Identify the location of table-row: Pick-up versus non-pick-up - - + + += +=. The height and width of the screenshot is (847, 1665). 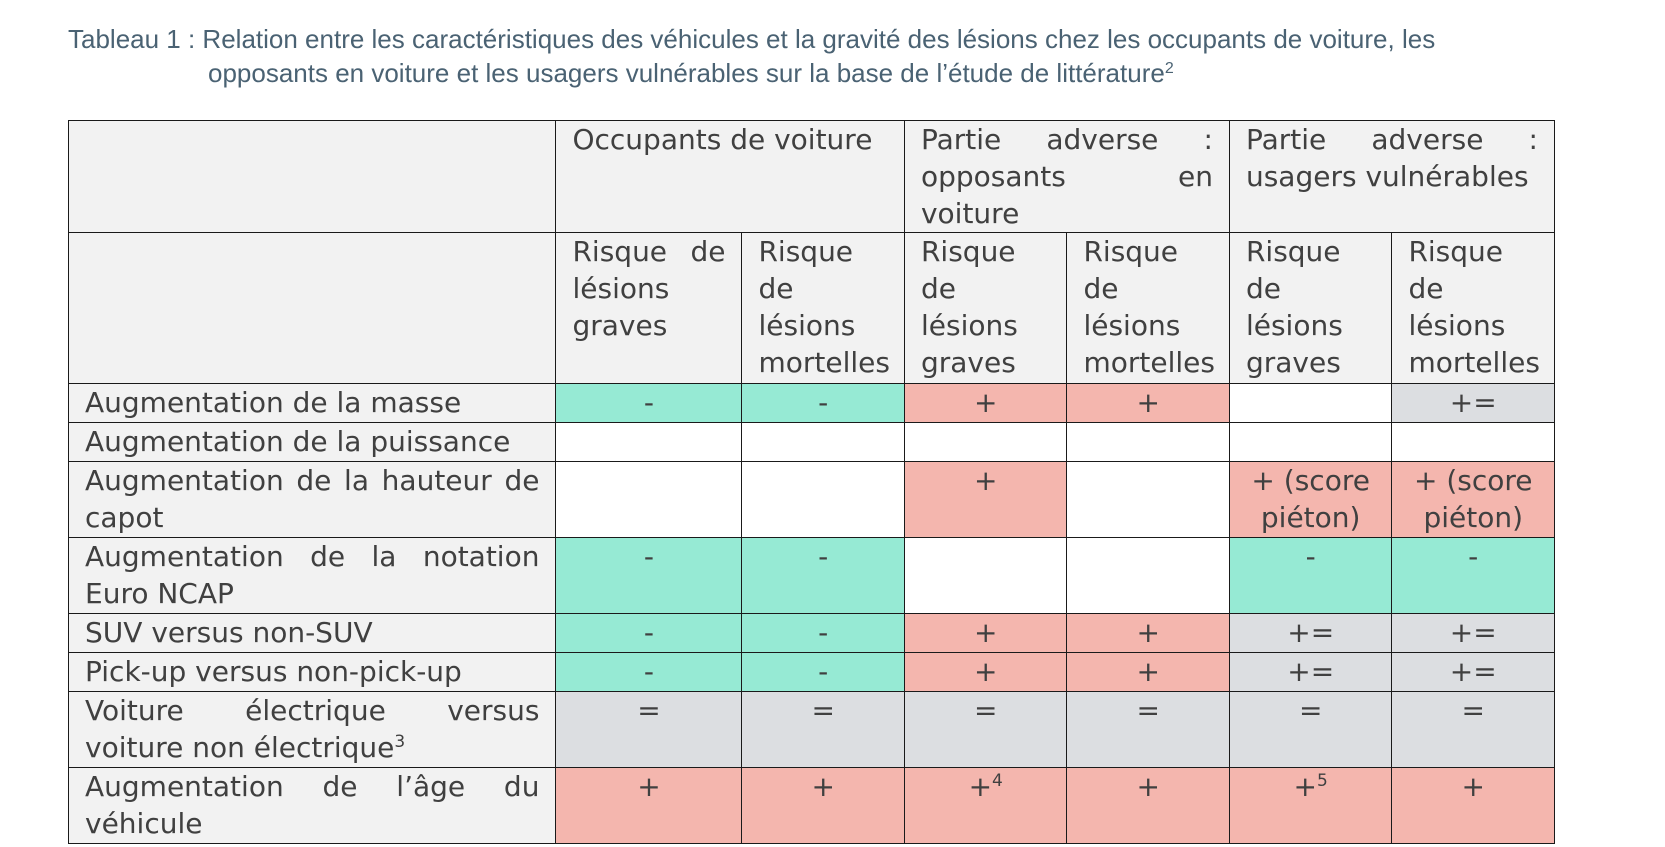
(811, 672).